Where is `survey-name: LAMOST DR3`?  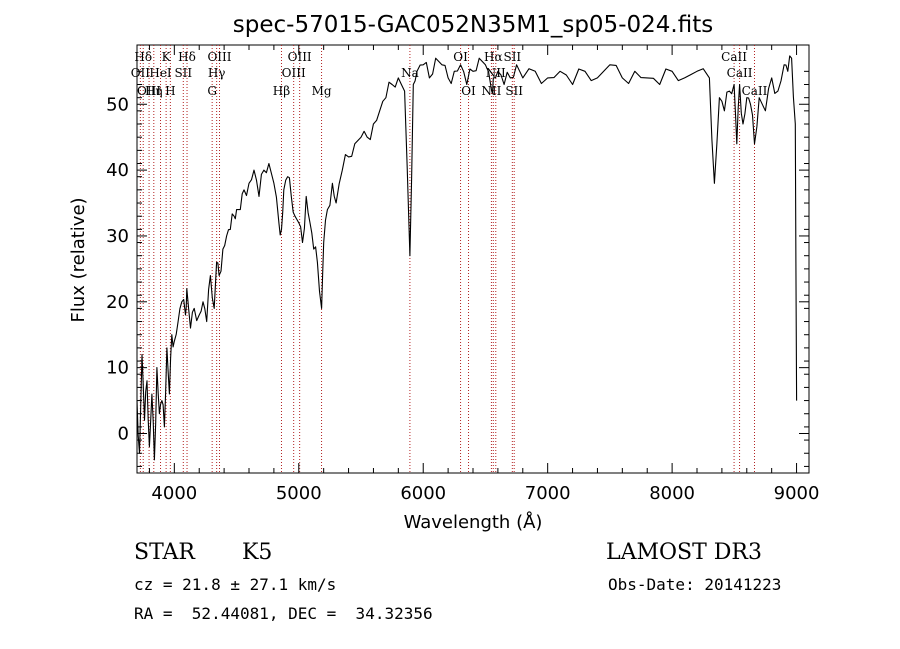
survey-name: LAMOST DR3 is located at coordinates (684, 552).